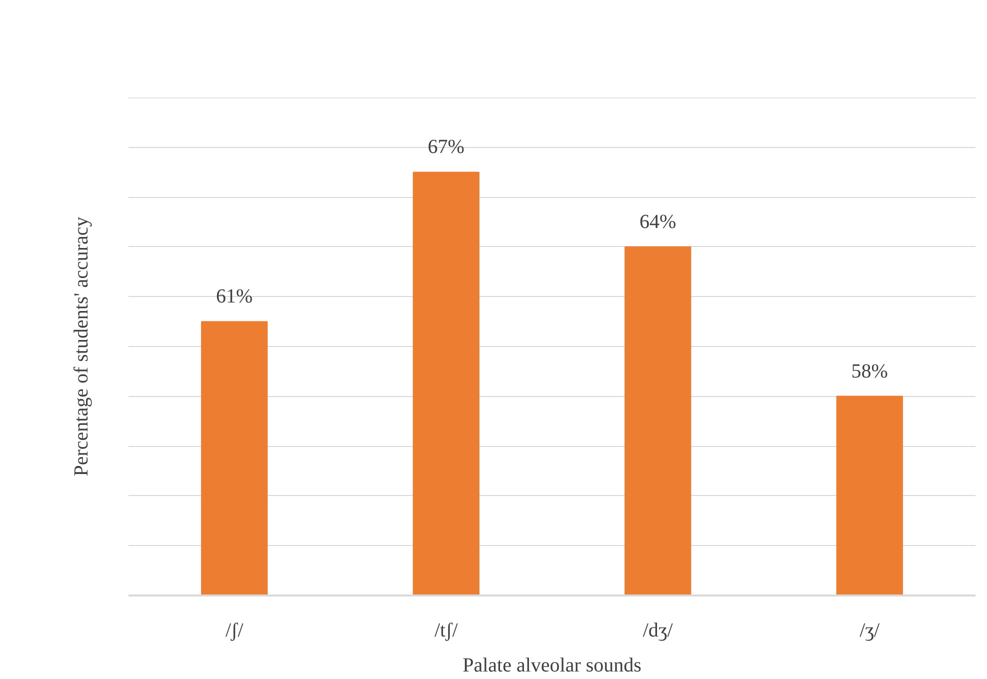 The image size is (987, 679). I want to click on data-label: 58%, so click(869, 371).